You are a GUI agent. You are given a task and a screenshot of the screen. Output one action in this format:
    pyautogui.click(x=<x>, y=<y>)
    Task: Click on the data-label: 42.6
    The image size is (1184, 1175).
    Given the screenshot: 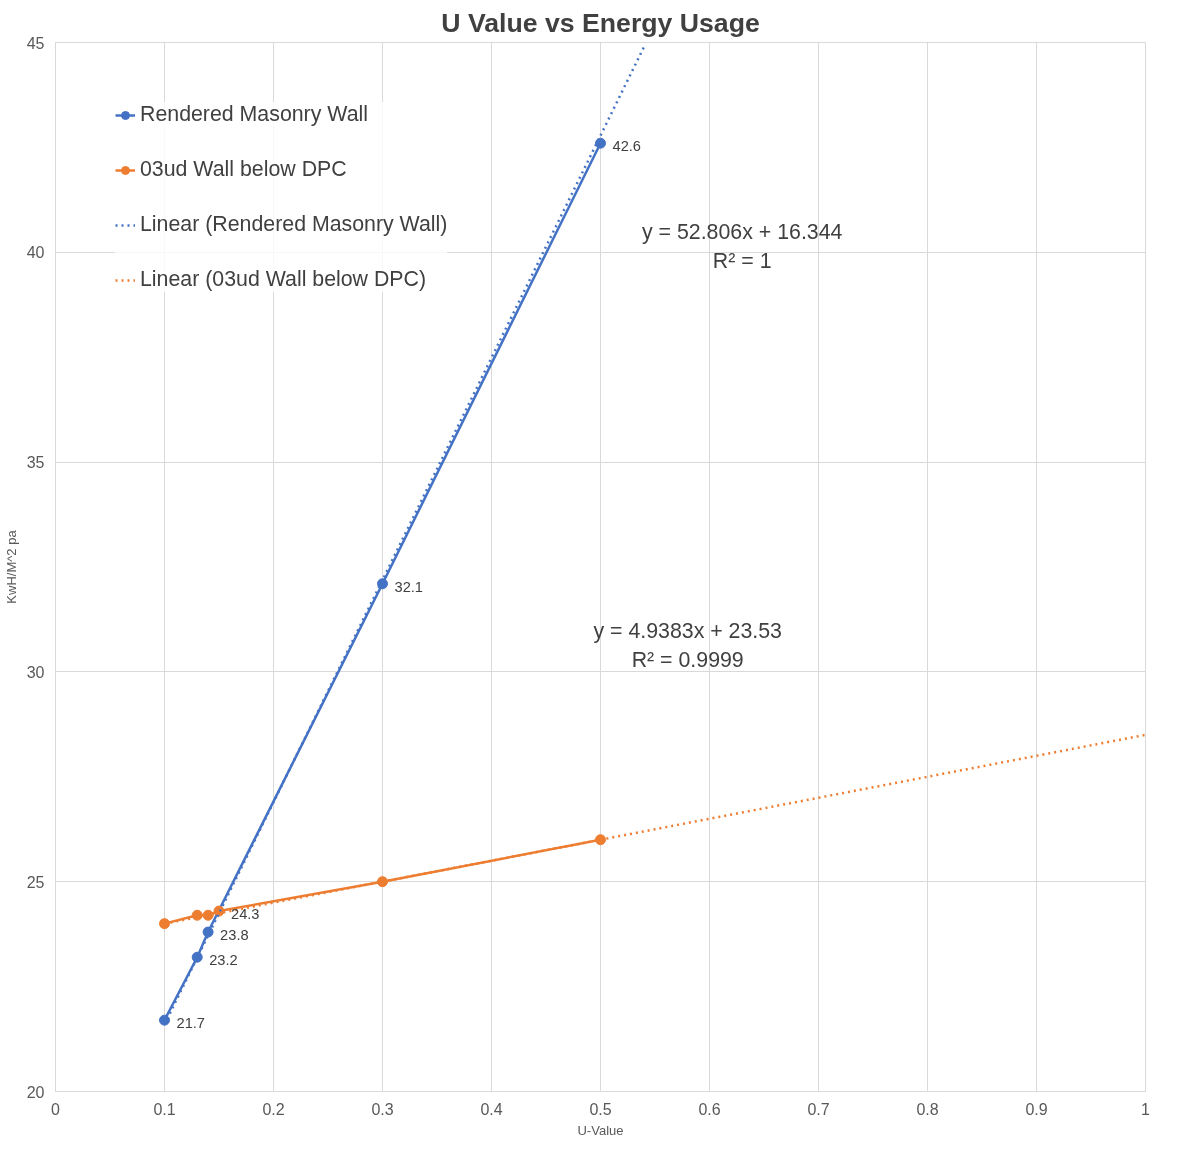 What is the action you would take?
    pyautogui.click(x=627, y=146)
    